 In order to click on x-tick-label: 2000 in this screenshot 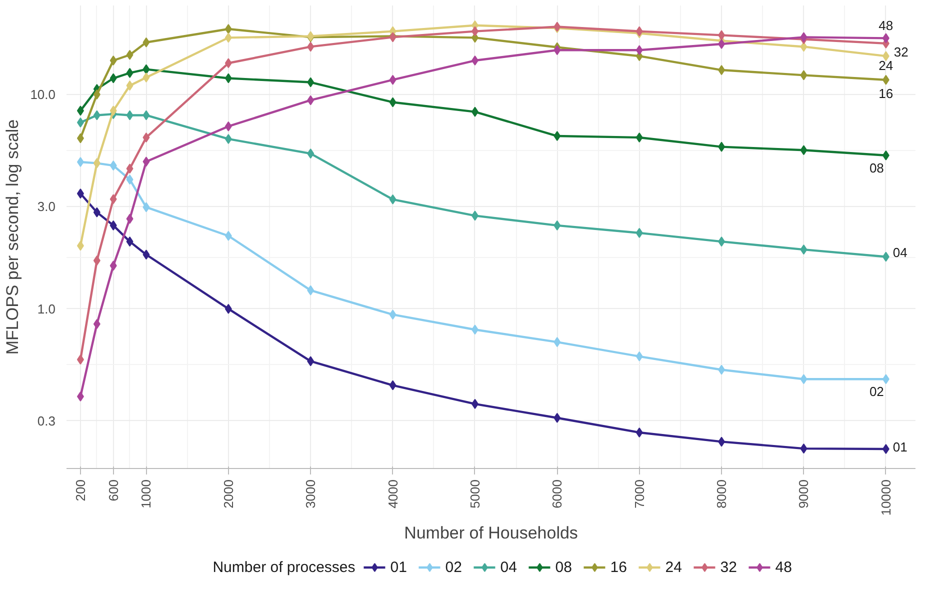, I will do `click(228, 494)`.